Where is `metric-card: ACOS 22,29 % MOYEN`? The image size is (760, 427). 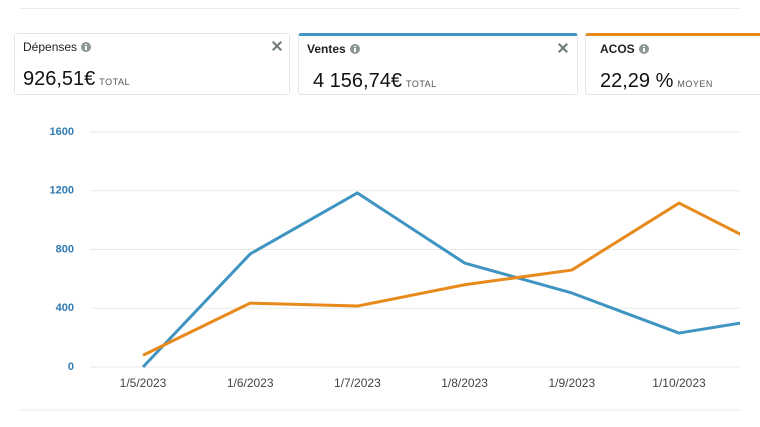
metric-card: ACOS 22,29 % MOYEN is located at coordinates (672, 64).